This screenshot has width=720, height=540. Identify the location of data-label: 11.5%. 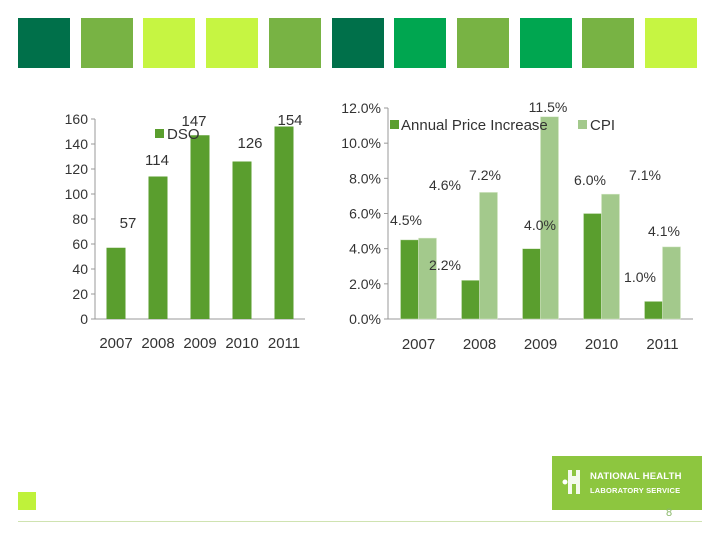
(548, 107).